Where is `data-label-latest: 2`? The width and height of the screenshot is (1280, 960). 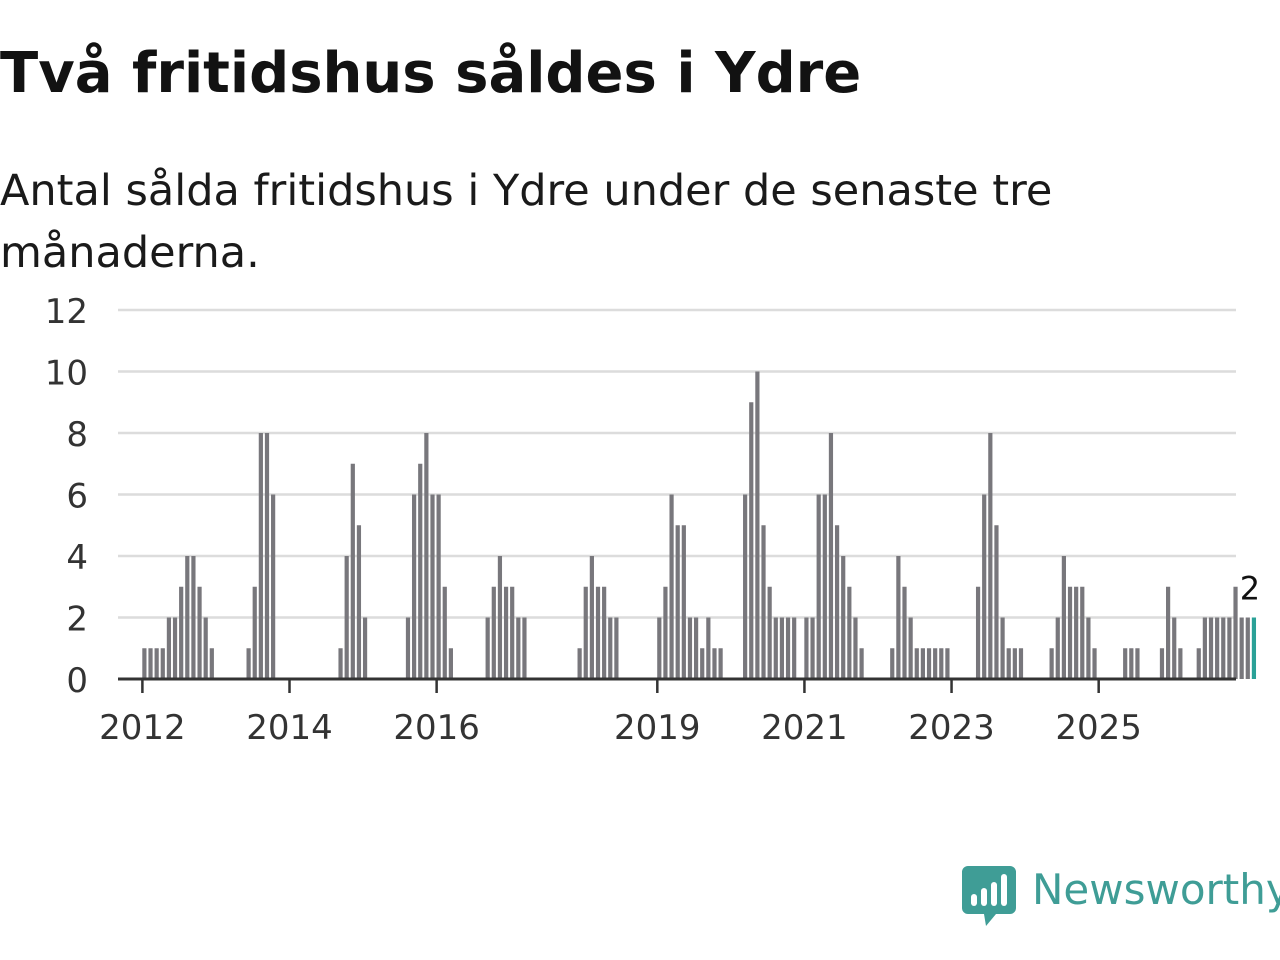
data-label-latest: 2 is located at coordinates (1250, 589).